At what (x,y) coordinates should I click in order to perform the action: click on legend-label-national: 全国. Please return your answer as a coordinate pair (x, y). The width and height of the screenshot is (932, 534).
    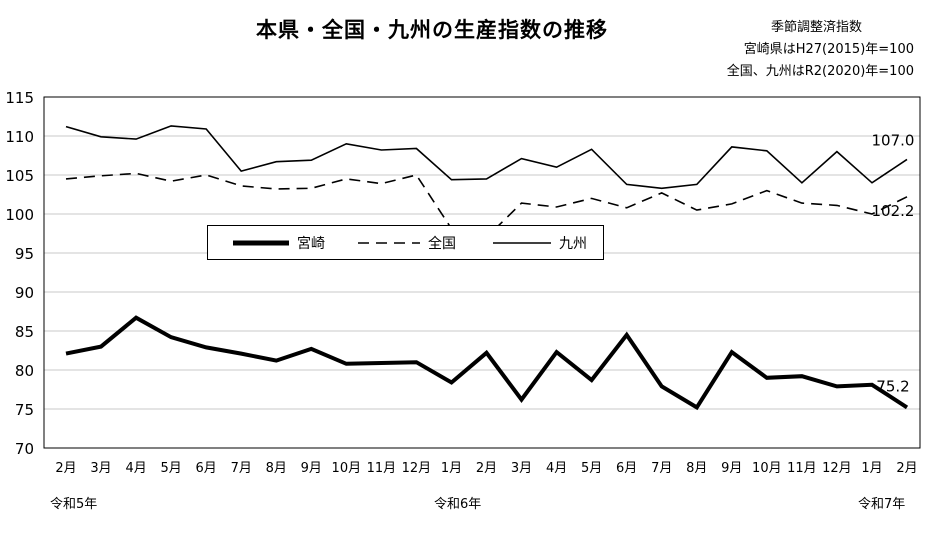
    Looking at the image, I should click on (442, 243).